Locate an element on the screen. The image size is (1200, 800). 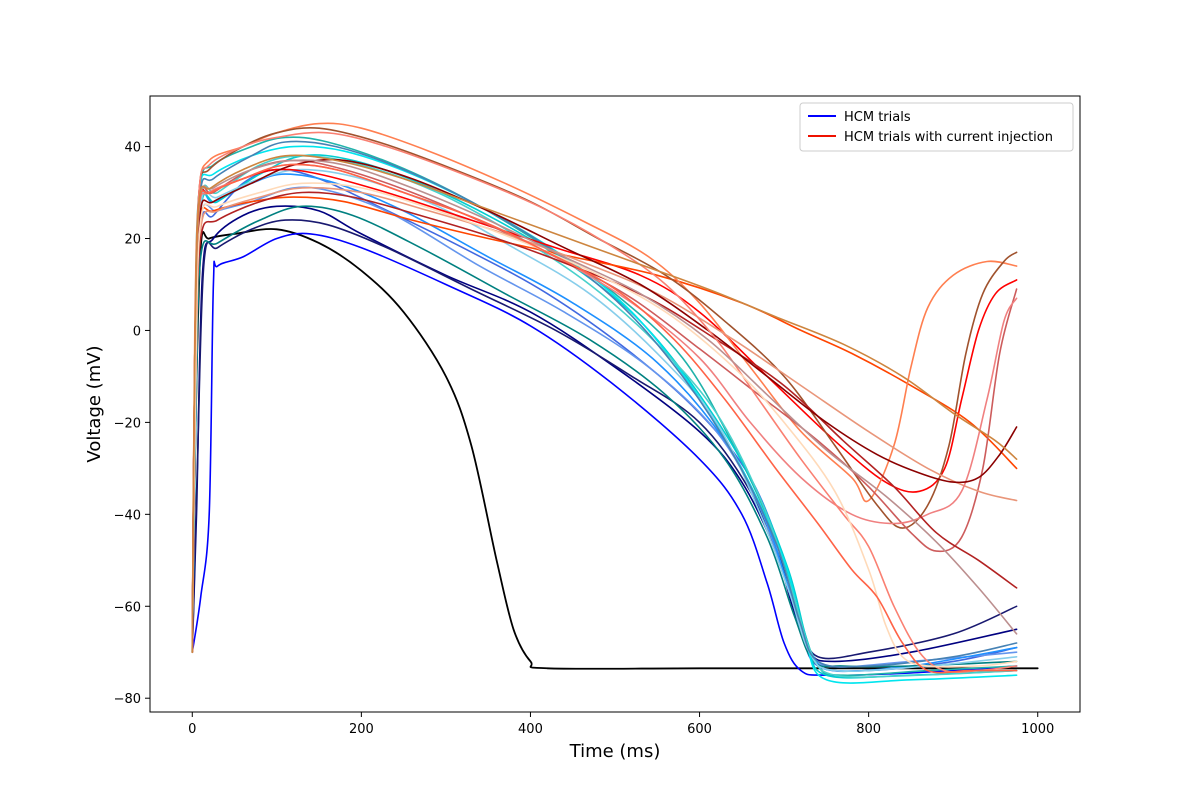
y-tick-label: 0 is located at coordinates (137, 331).